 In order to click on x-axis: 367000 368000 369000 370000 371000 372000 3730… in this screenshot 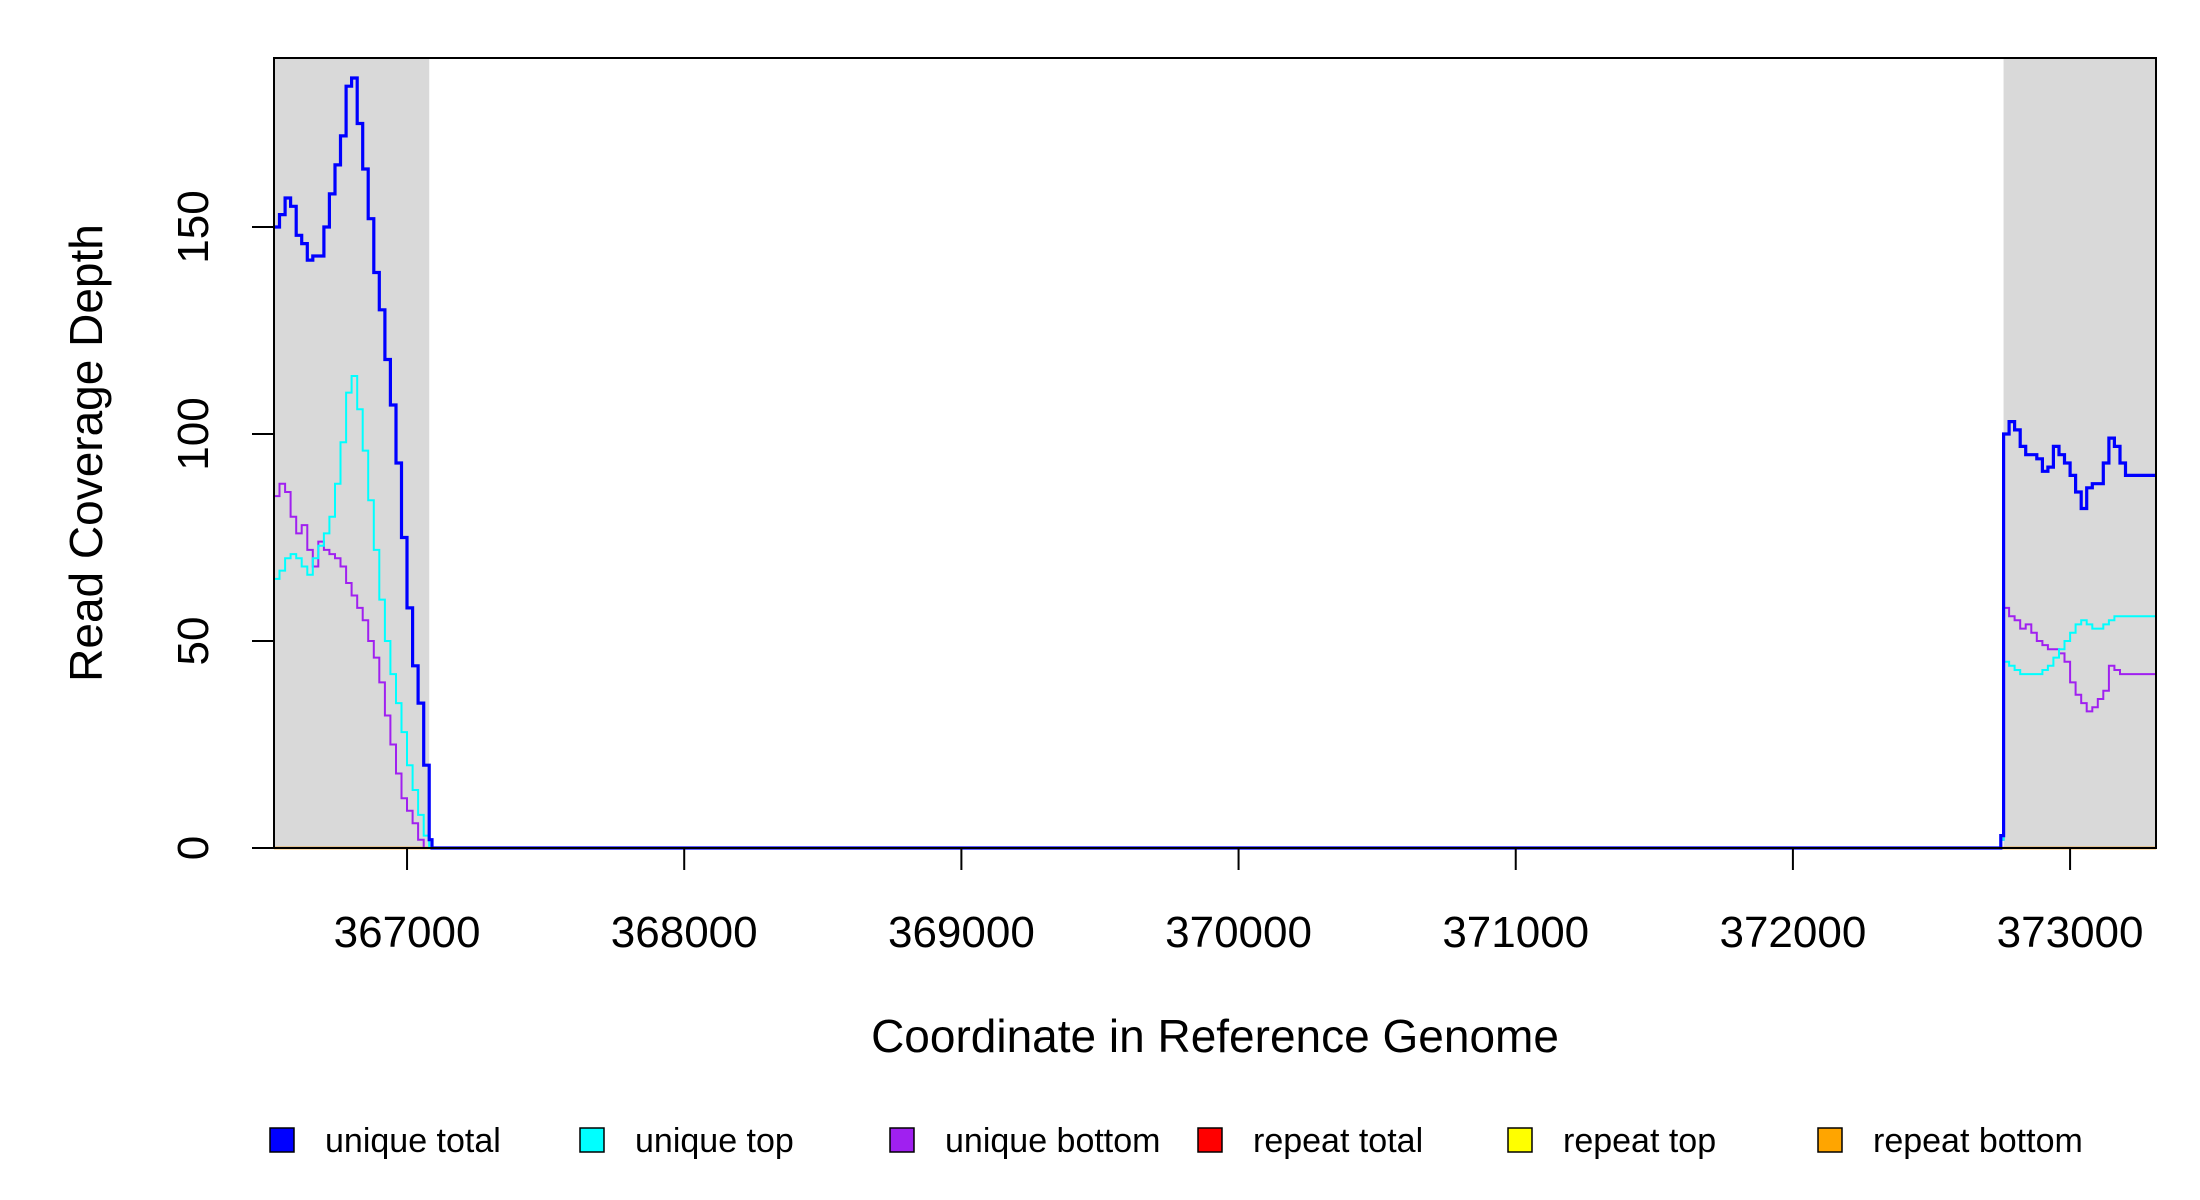, I will do `click(1239, 902)`.